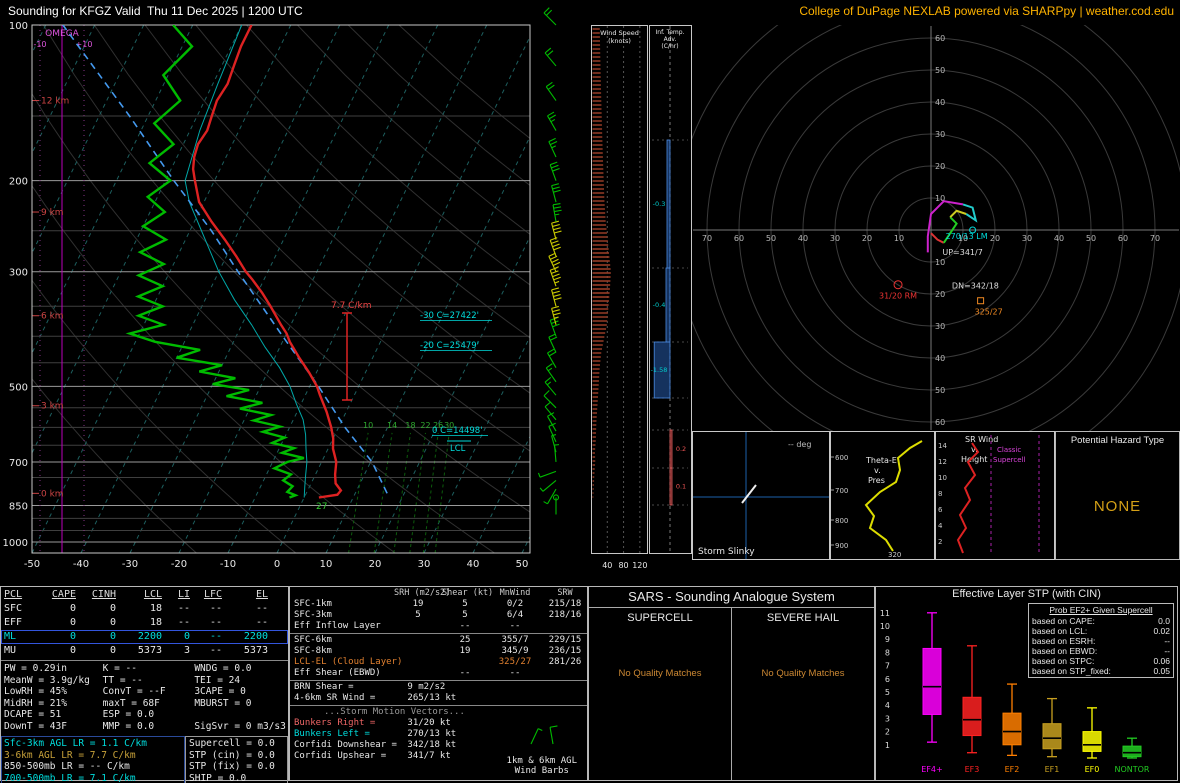 This screenshot has height=783, width=1180. Describe the element at coordinates (931, 769) in the screenshot. I see `svg-text: EF4+` at that location.